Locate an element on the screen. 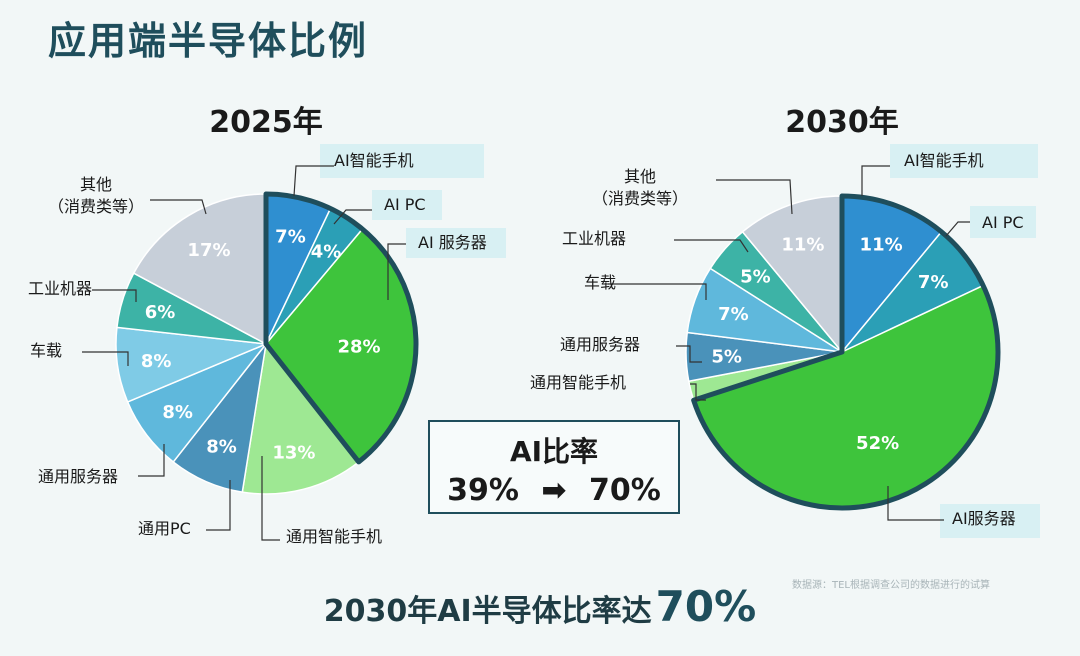 The image size is (1080, 656). chart-1-category-label: 通用服务器 is located at coordinates (600, 344).